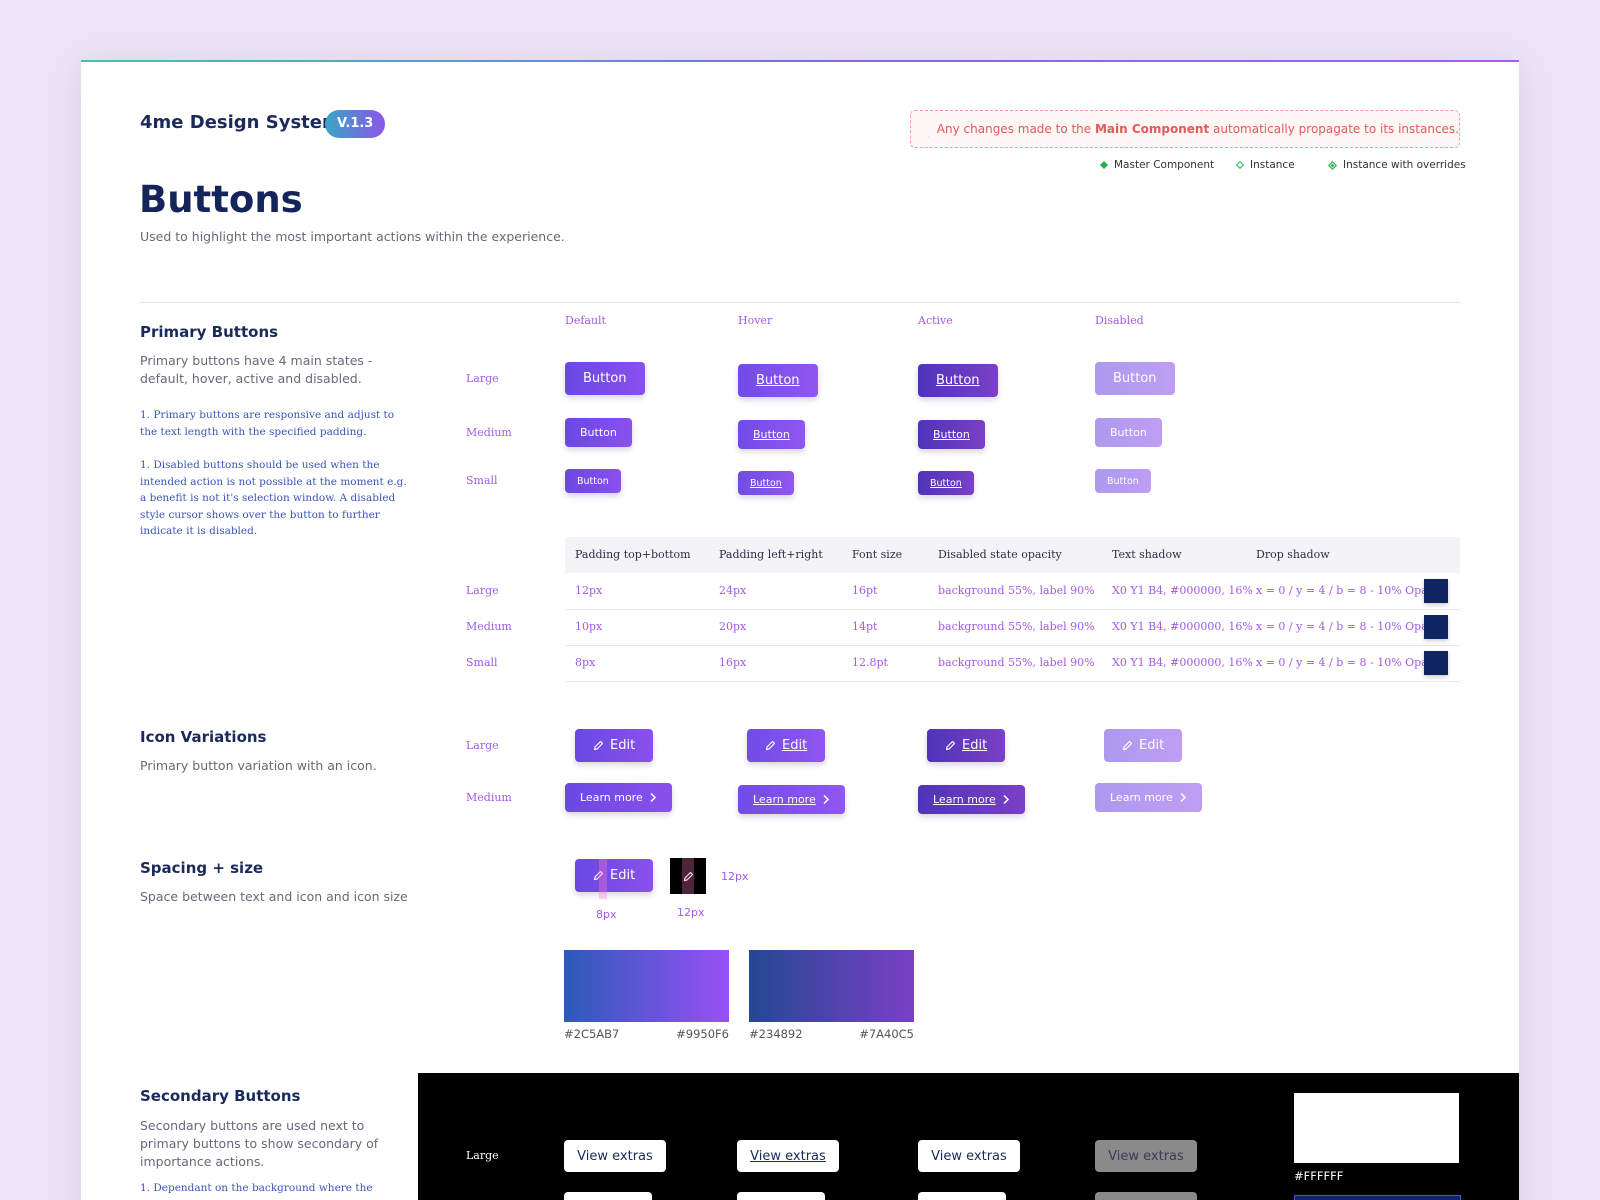 Image resolution: width=1600 pixels, height=1200 pixels. Describe the element at coordinates (865, 590) in the screenshot. I see `table-cell: 16pt` at that location.